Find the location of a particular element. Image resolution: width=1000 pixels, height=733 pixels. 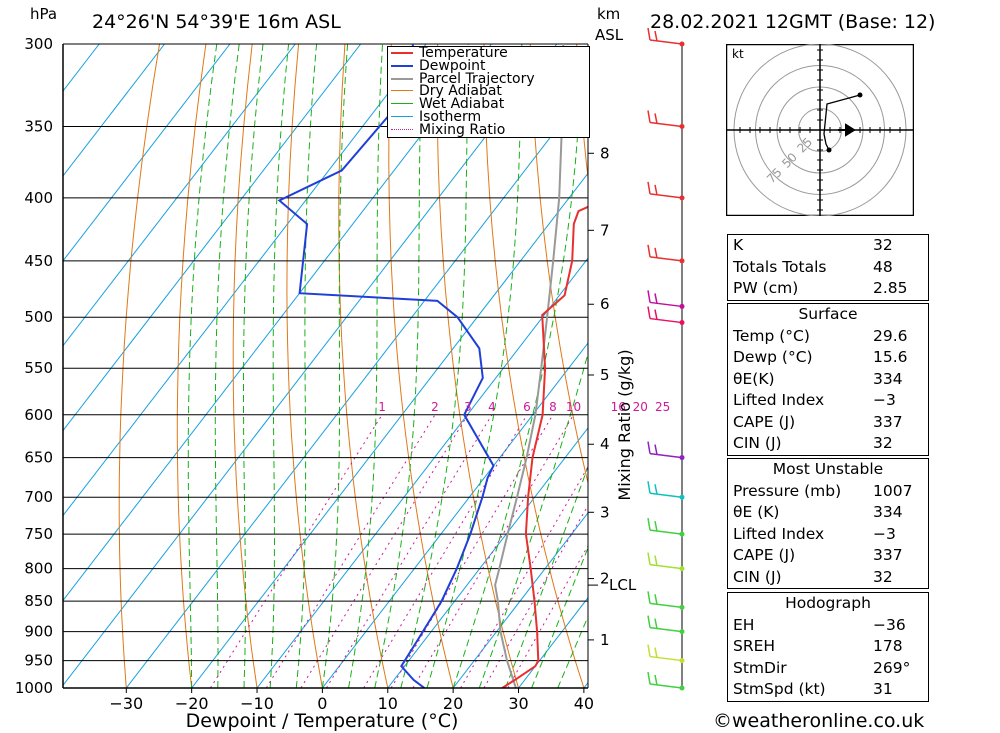

km-label: km is located at coordinates (609, 14).